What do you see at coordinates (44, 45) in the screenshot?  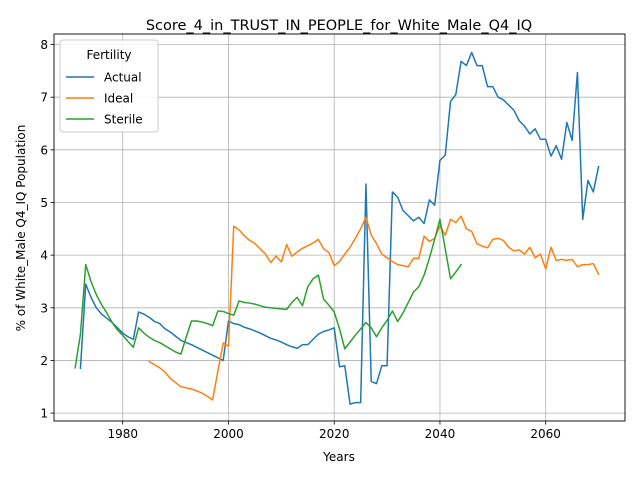 I see `y-tick-label: 8` at bounding box center [44, 45].